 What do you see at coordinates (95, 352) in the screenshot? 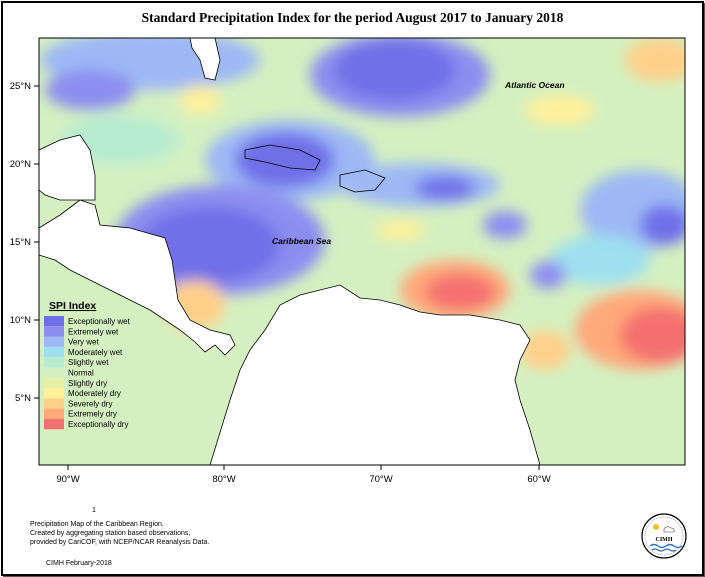
I see `legend-label: Moderately wet` at bounding box center [95, 352].